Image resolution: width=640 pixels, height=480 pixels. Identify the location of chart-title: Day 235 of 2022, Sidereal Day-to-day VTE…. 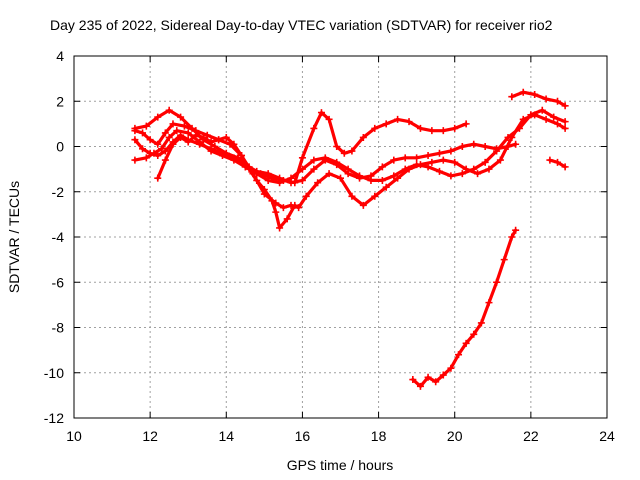
(301, 25).